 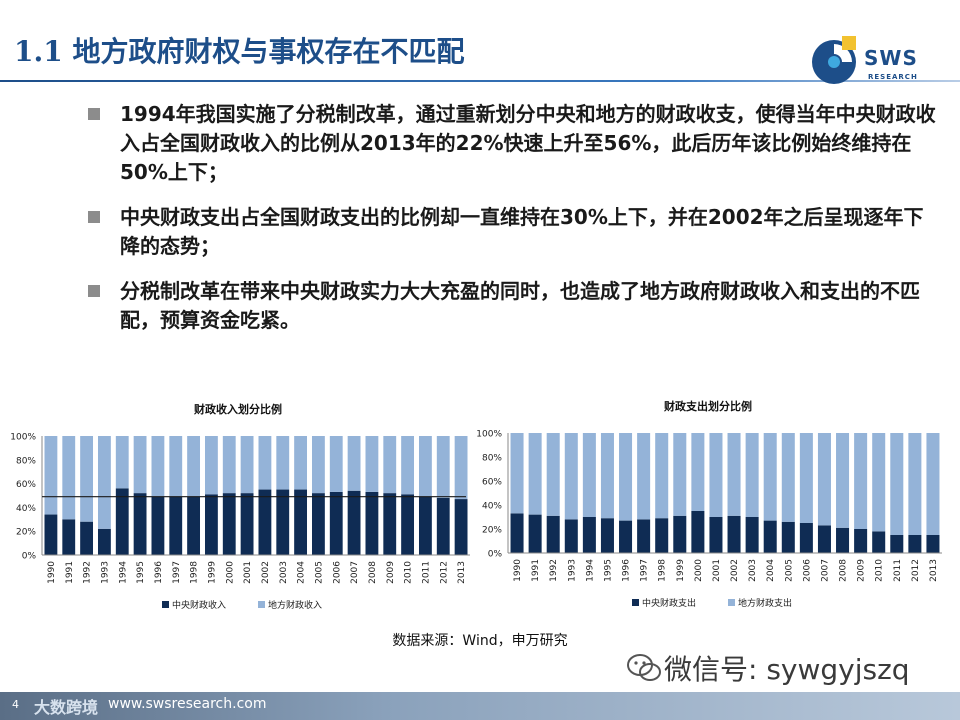 I want to click on bar-地方财政支出-2010, so click(x=879, y=482).